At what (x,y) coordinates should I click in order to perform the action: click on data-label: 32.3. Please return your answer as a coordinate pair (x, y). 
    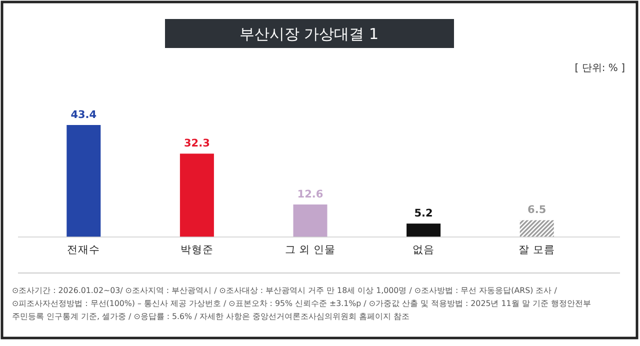
    Looking at the image, I should click on (197, 144).